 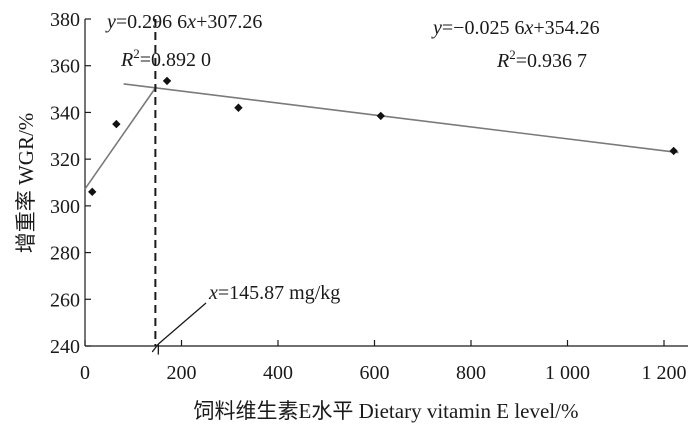 I want to click on x-tick-label: 800, so click(x=471, y=373).